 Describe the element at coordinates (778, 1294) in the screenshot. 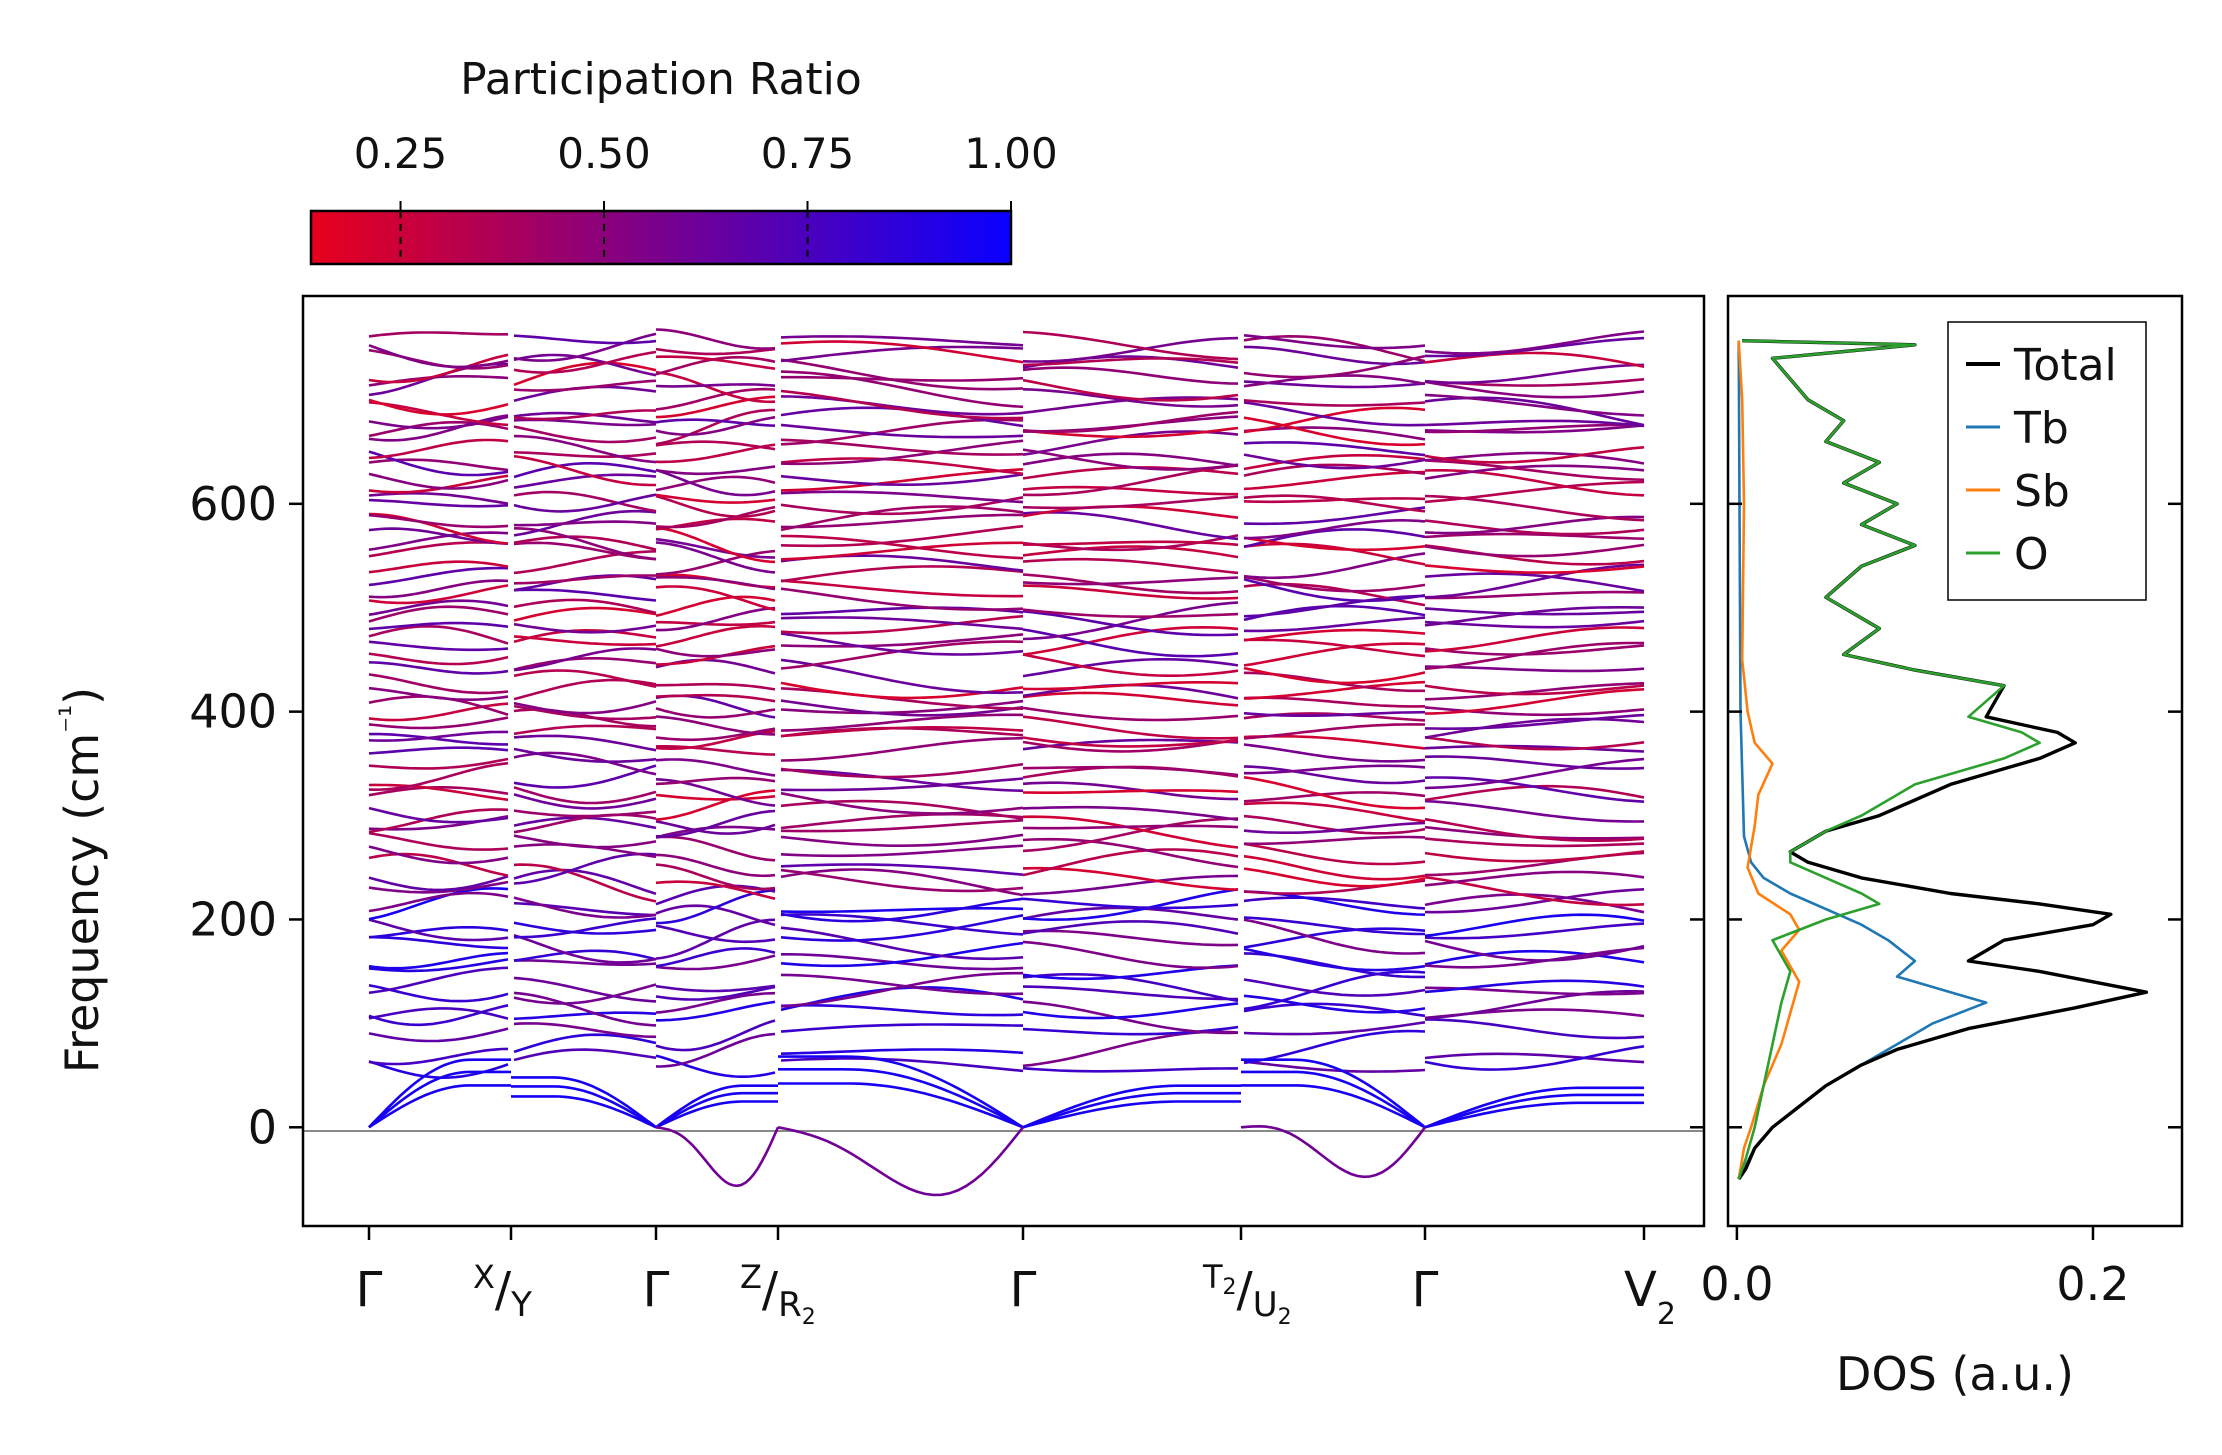

I see `k-label: Z/R2` at that location.